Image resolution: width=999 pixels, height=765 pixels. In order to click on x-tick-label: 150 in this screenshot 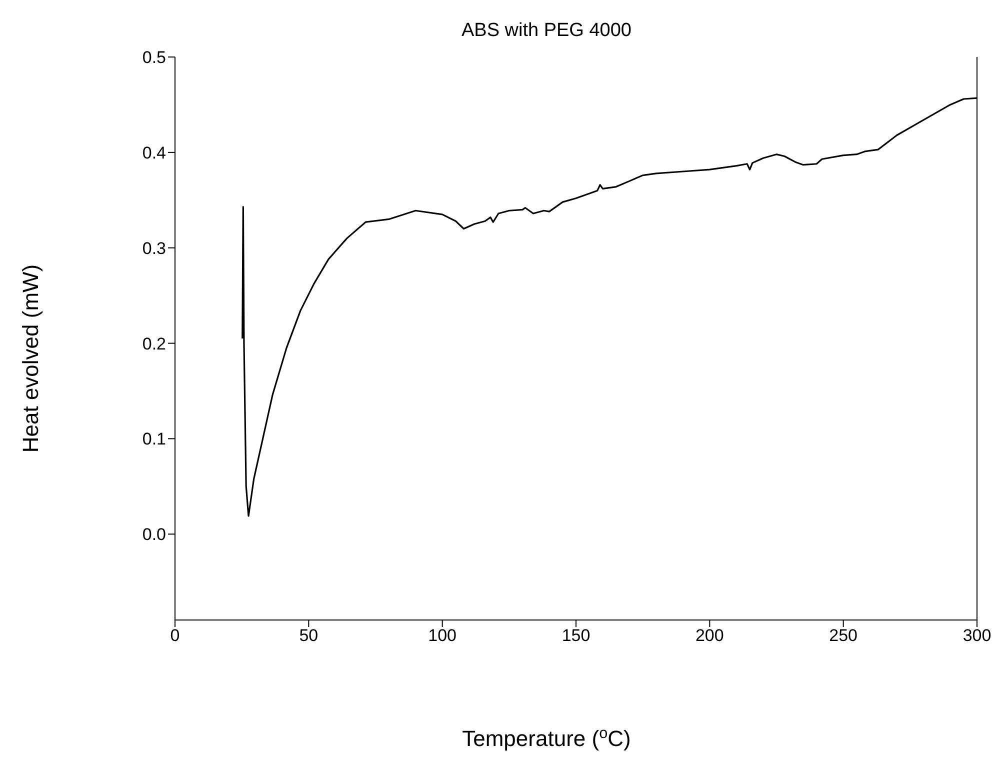, I will do `click(576, 636)`.